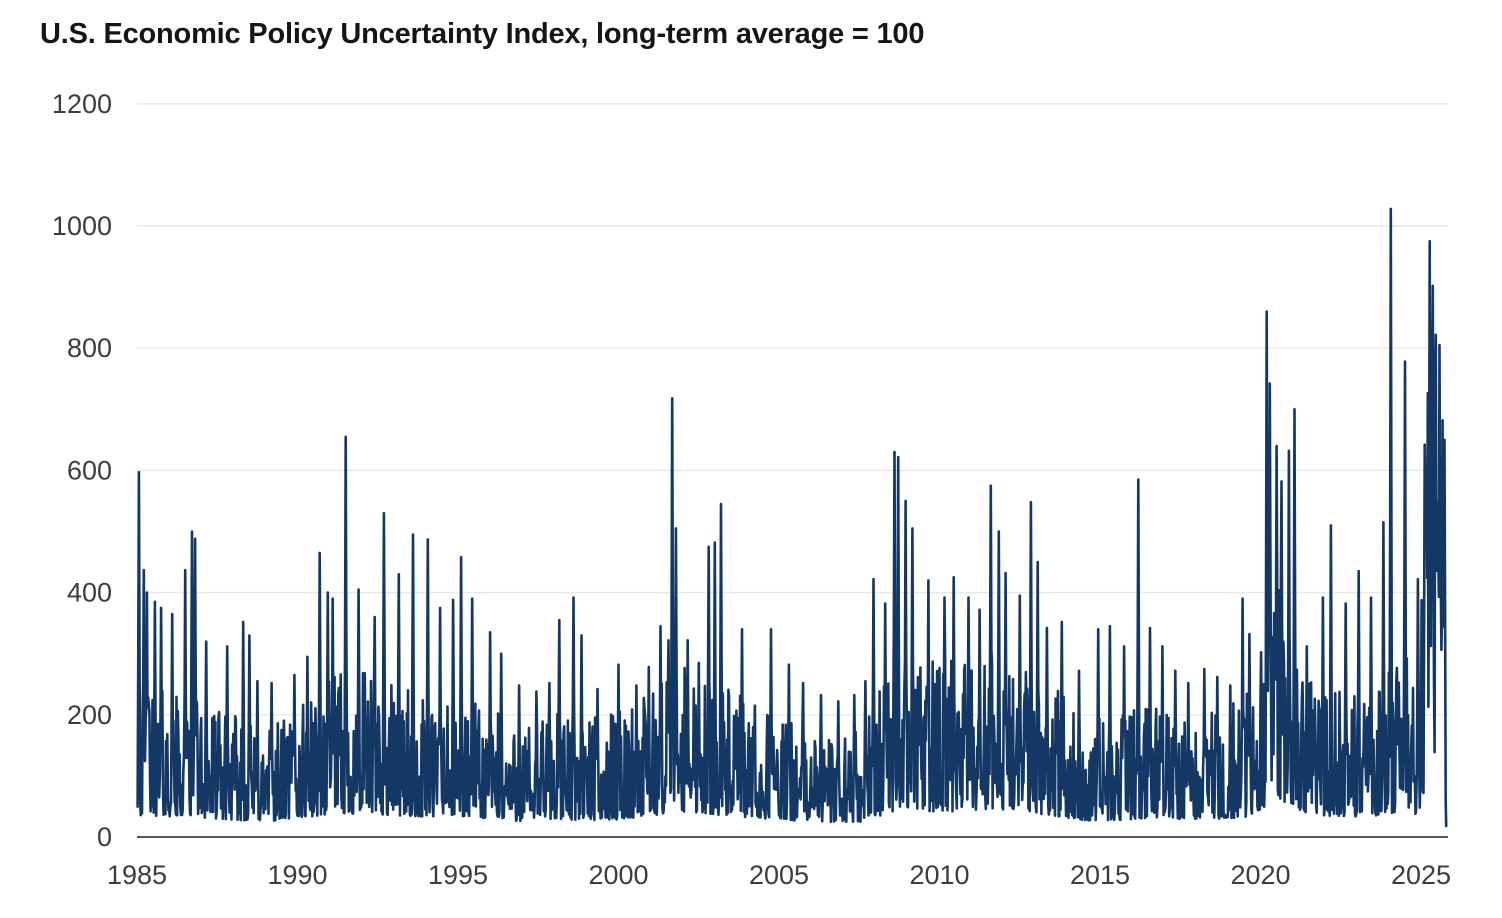 The height and width of the screenshot is (918, 1502). I want to click on y-axis-tick-label: 0, so click(104, 837).